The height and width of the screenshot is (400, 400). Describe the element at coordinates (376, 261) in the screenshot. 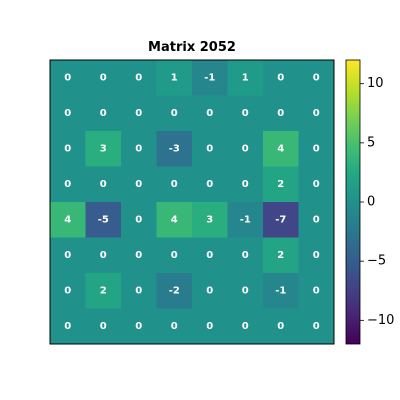

I see `colorbar-tick-label: −5` at that location.